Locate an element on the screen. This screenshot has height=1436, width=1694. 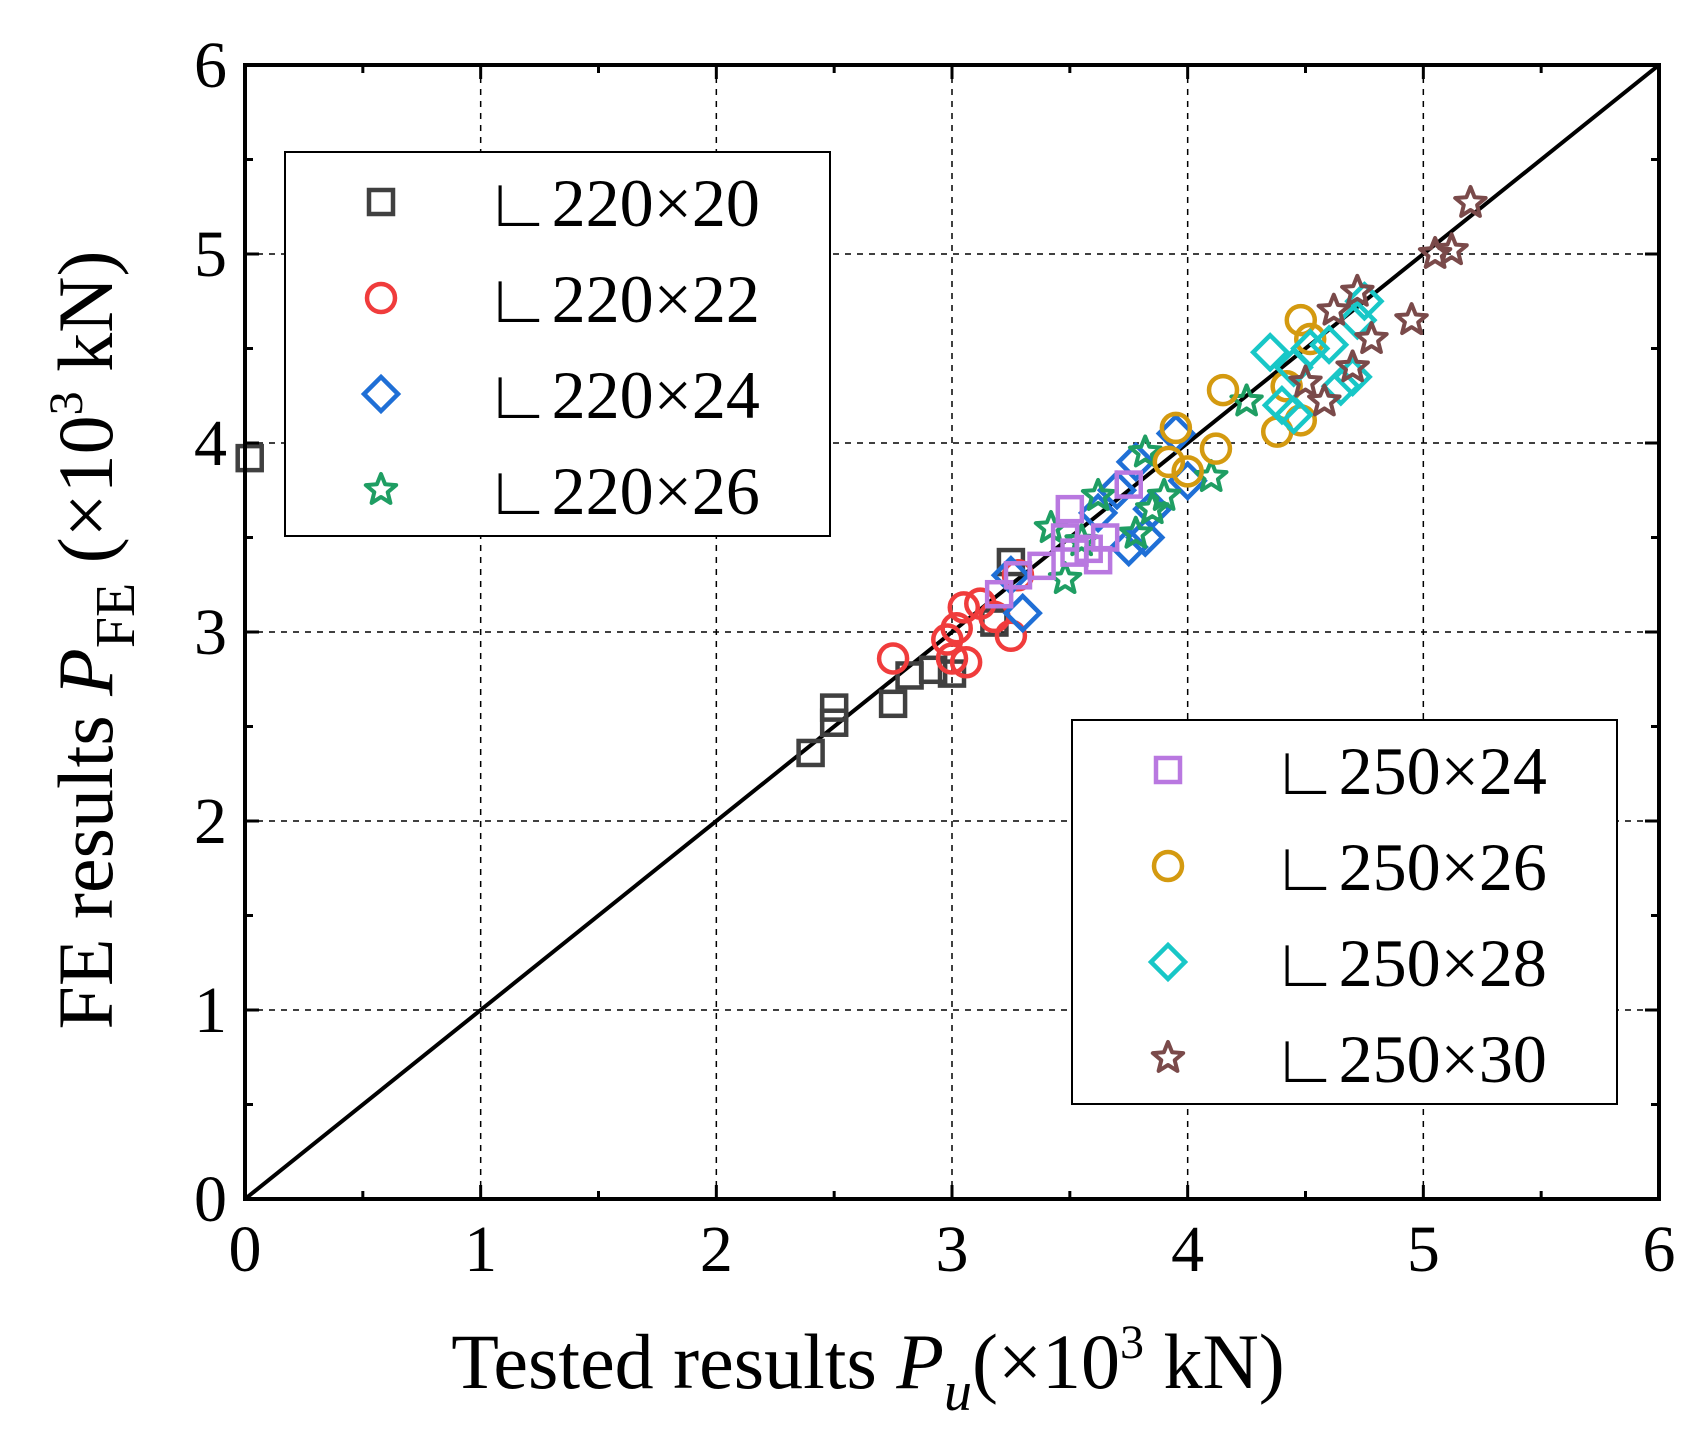
legend-label: ∟250×26 is located at coordinates (1409, 867).